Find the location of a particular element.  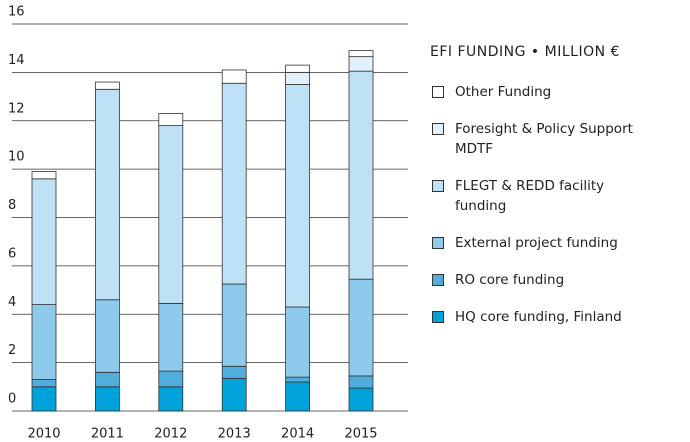

y-tick-label: 16 is located at coordinates (16, 12).